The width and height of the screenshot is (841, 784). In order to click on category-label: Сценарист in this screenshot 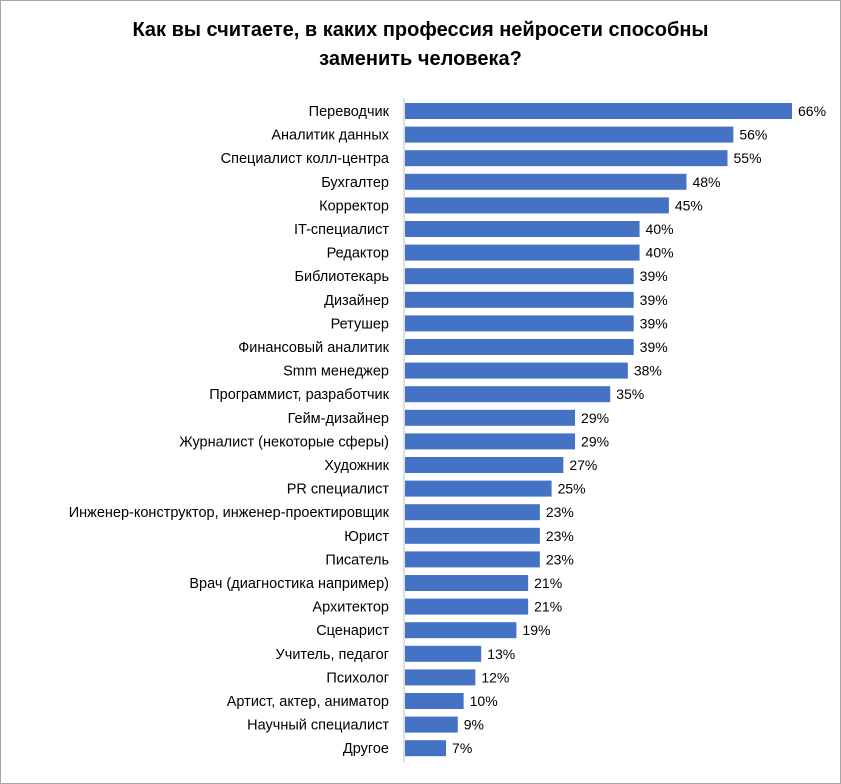, I will do `click(352, 631)`.